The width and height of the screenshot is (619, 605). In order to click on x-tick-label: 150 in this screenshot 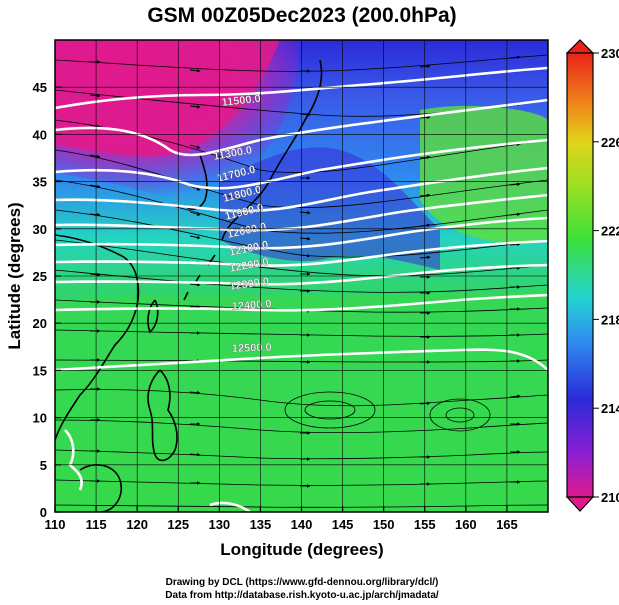, I will do `click(384, 524)`.